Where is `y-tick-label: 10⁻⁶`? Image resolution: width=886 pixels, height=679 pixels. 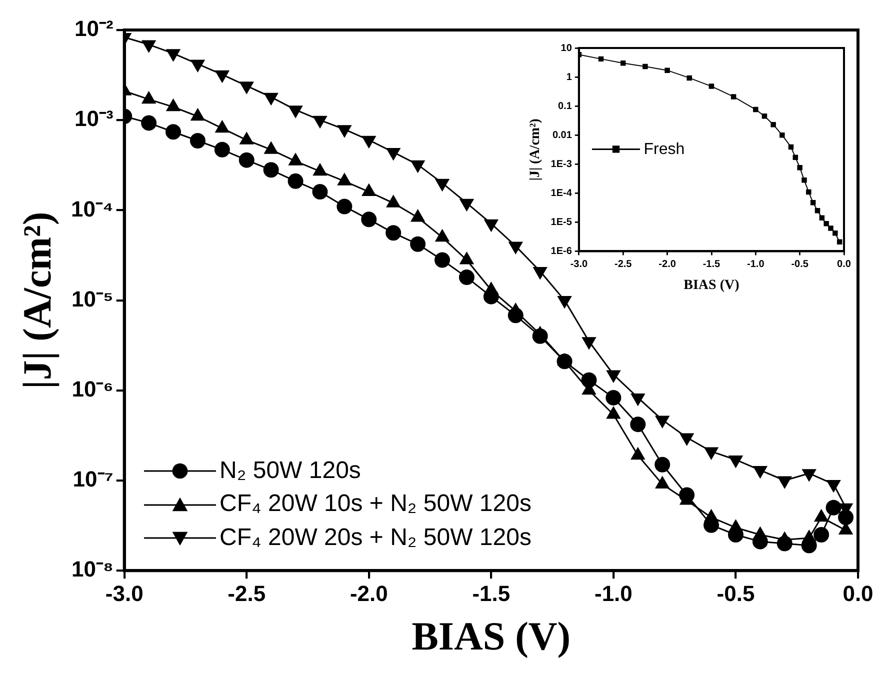
y-tick-label: 10⁻⁶ is located at coordinates (93, 389).